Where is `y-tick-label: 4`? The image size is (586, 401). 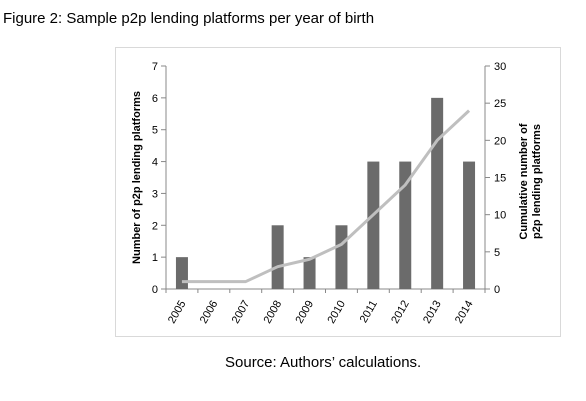 y-tick-label: 4 is located at coordinates (155, 163).